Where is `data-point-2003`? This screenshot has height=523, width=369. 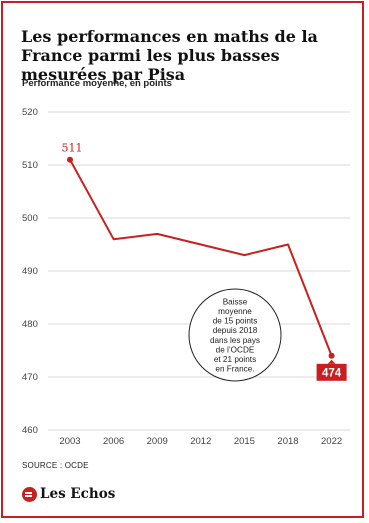 data-point-2003 is located at coordinates (70, 159).